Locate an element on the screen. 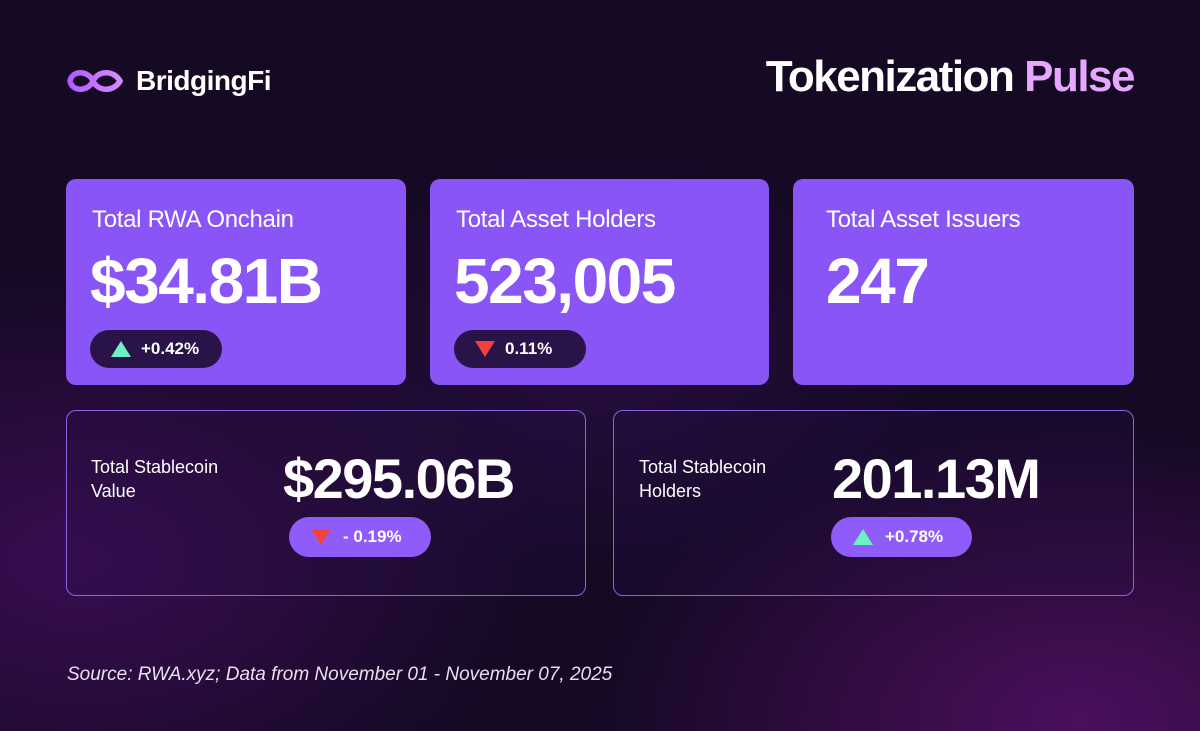 This screenshot has height=731, width=1200. metric-value: $295.06B is located at coordinates (399, 478).